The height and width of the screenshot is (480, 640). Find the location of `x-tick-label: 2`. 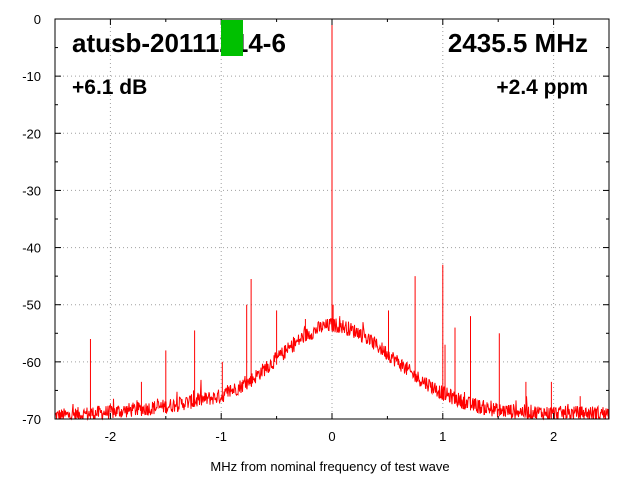

x-tick-label: 2 is located at coordinates (553, 436).